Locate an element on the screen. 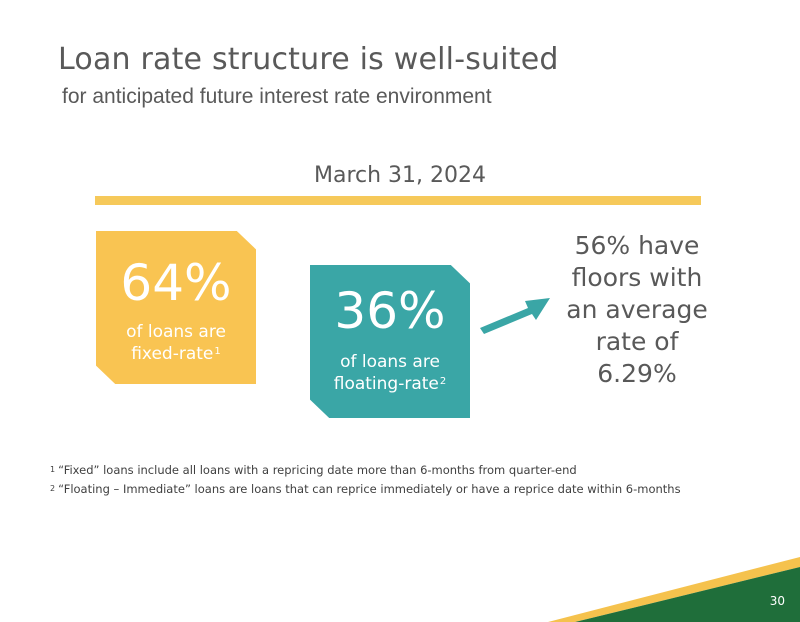 Image resolution: width=800 pixels, height=622 pixels. footnote-1-ref: 1 is located at coordinates (53, 469).